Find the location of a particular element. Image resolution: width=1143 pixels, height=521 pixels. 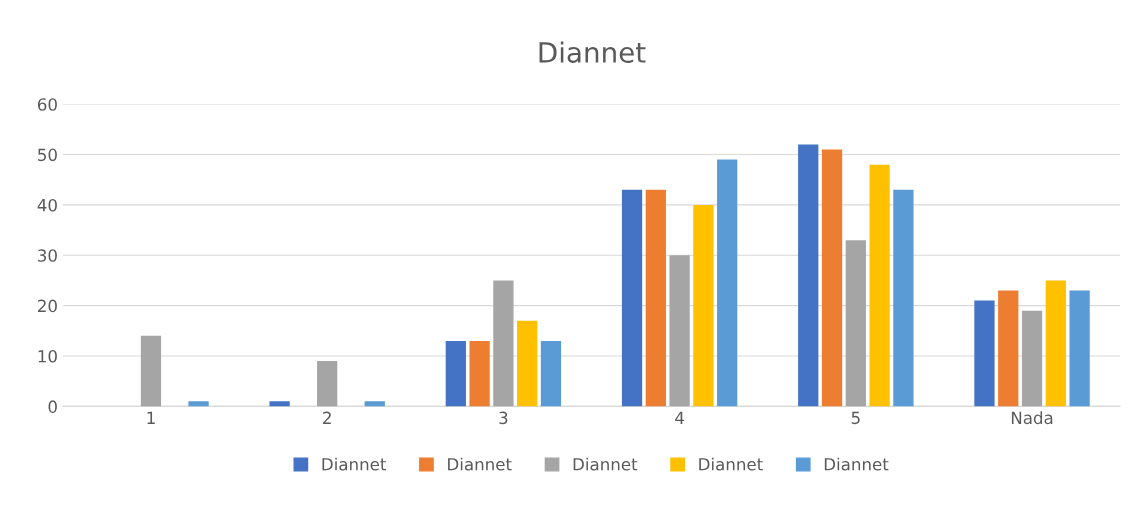

y-tick-label: 60 is located at coordinates (47, 104).